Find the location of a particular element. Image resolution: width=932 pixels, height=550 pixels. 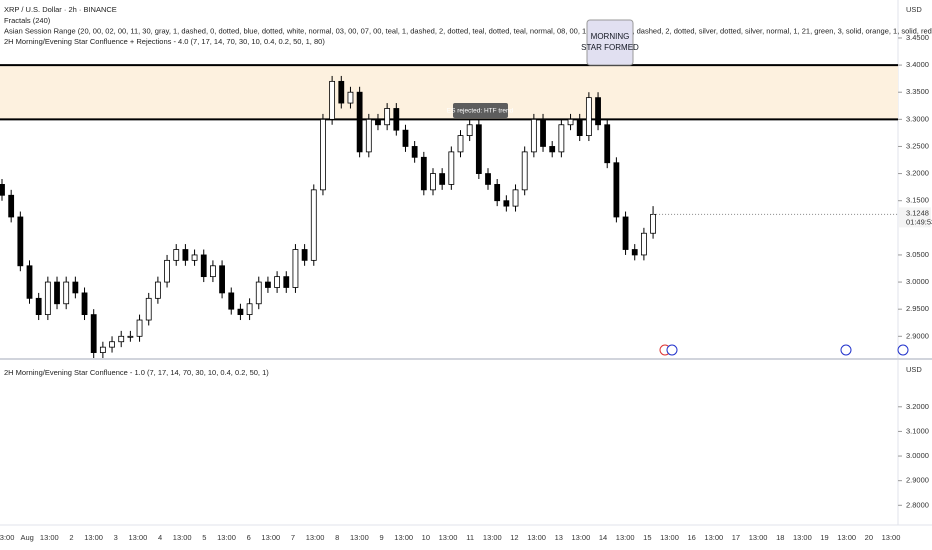

y-tick-label: 3.0000 is located at coordinates (917, 281).